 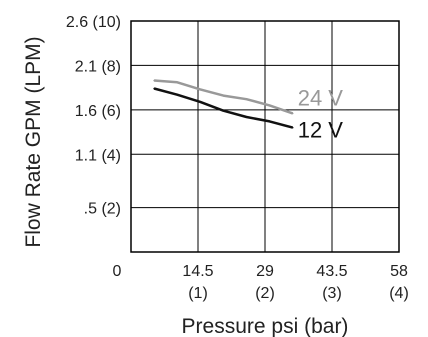 What do you see at coordinates (321, 130) in the screenshot?
I see `series-label-12v: 12 V` at bounding box center [321, 130].